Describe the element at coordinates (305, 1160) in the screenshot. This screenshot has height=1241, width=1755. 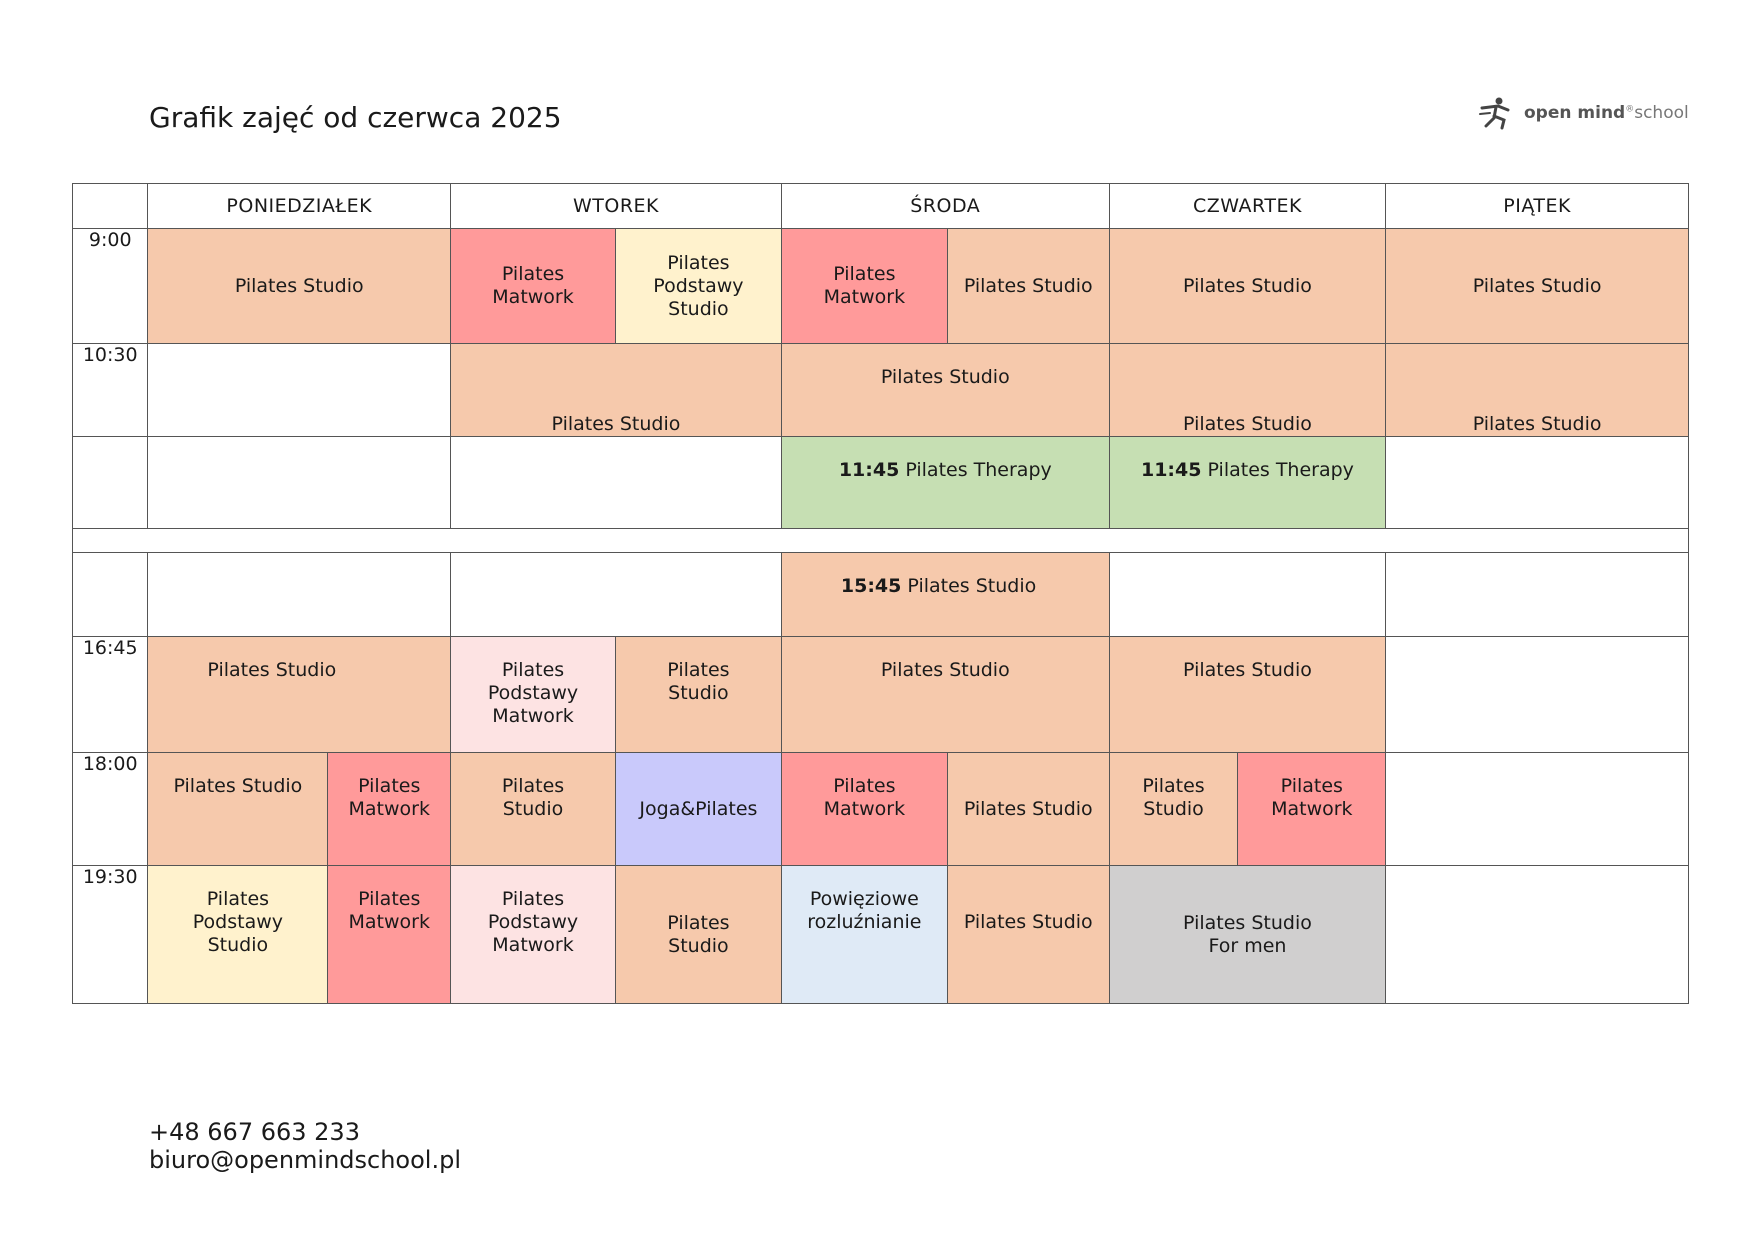
I see `email-address: biuro@openmindschool.pl` at that location.